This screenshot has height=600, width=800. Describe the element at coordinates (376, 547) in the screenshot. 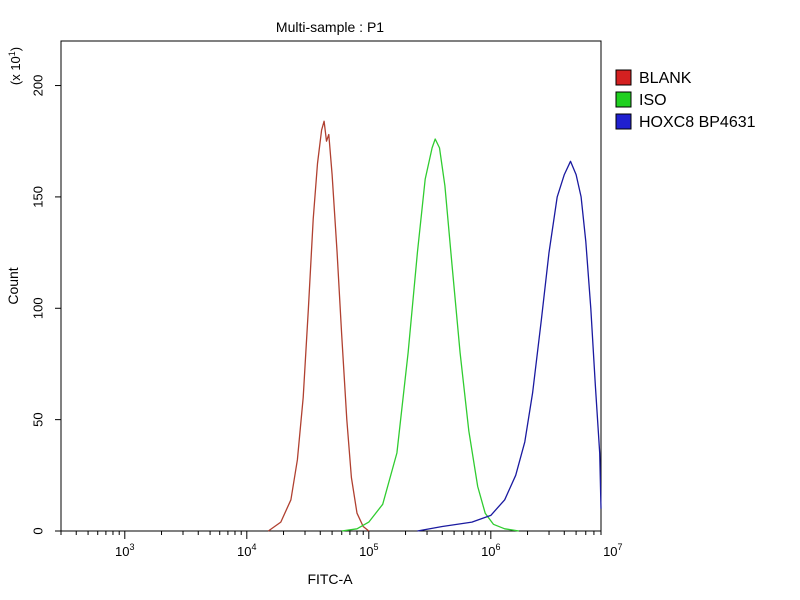

I see `x-tick-exp: 5` at that location.